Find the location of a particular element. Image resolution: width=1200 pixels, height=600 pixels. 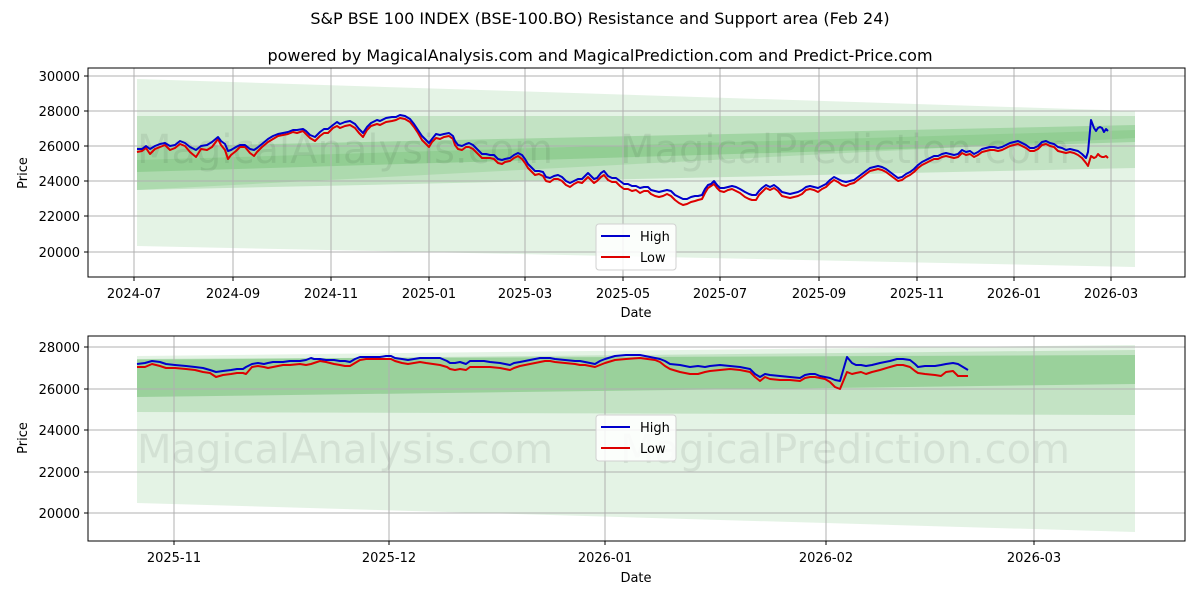

band-core is located at coordinates (636, 160).